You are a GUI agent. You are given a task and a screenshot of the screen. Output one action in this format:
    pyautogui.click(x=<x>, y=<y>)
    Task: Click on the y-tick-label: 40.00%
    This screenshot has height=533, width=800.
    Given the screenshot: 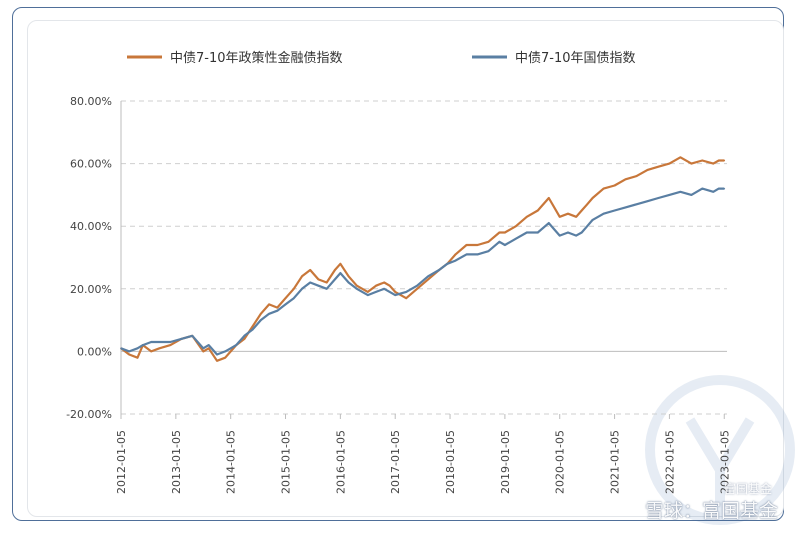 What is the action you would take?
    pyautogui.click(x=91, y=226)
    